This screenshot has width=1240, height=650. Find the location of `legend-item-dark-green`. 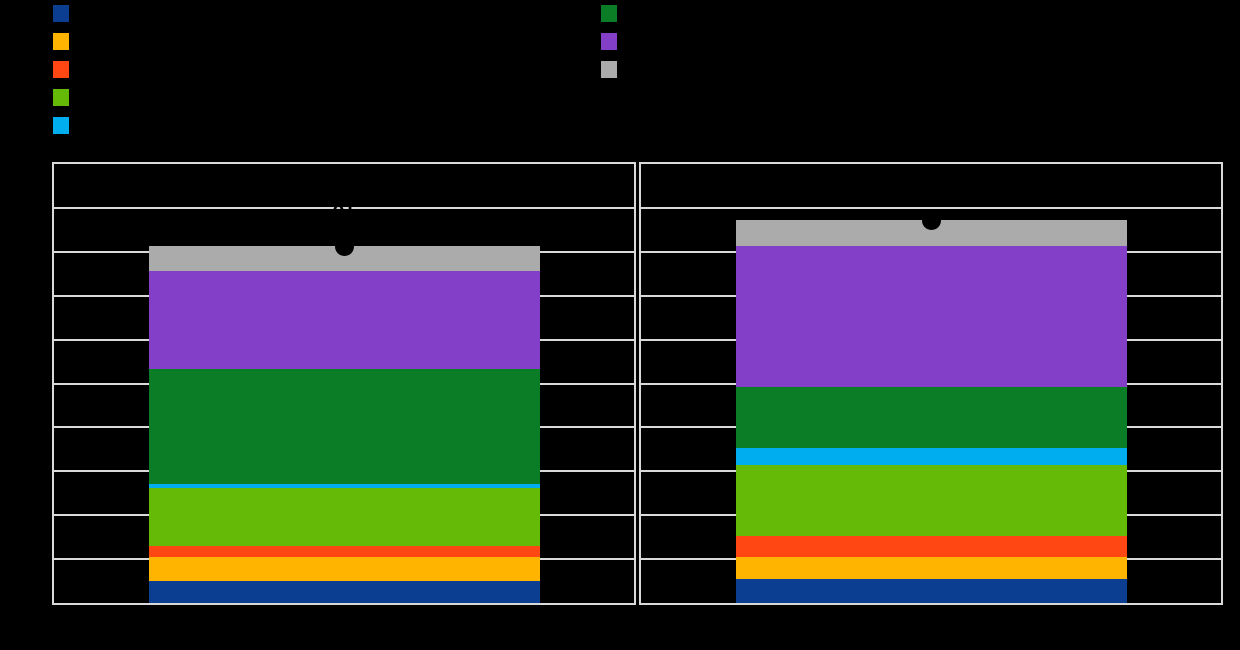

legend-item-dark-green is located at coordinates (613, 13).